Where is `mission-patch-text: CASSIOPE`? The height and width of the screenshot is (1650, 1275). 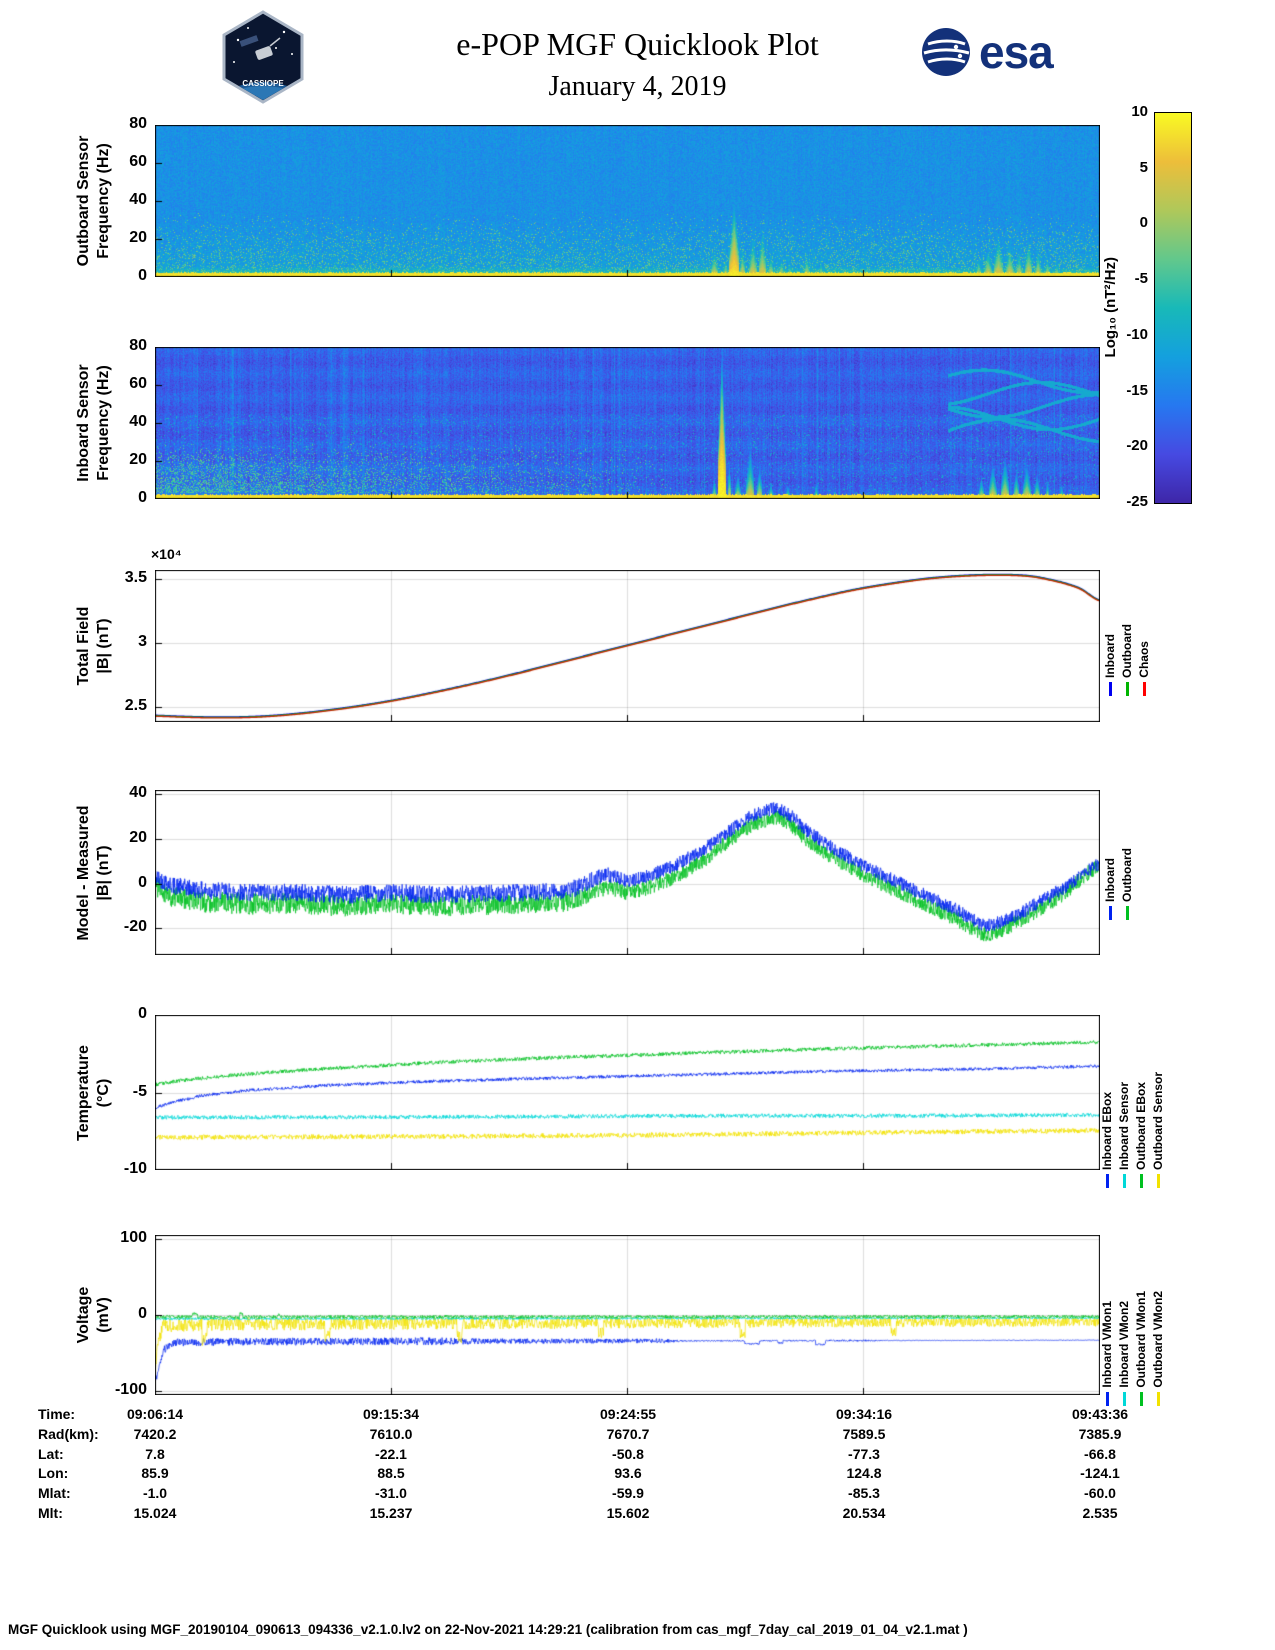
mission-patch-text: CASSIOPE is located at coordinates (263, 83).